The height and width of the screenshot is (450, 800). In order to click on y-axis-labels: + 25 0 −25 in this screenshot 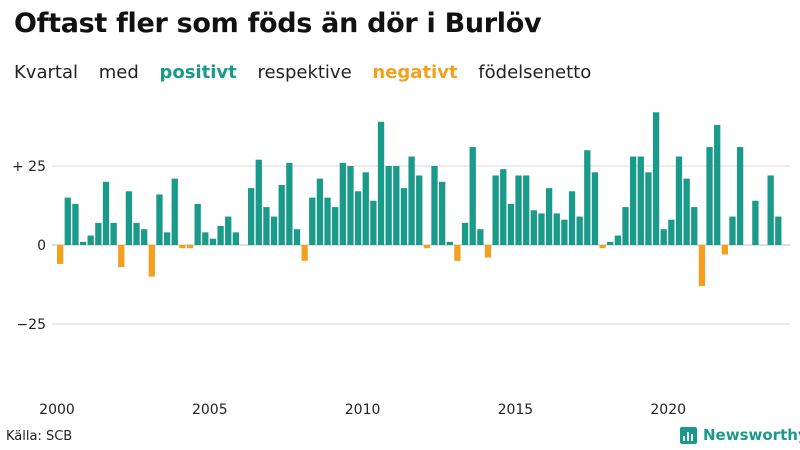, I will do `click(29, 246)`.